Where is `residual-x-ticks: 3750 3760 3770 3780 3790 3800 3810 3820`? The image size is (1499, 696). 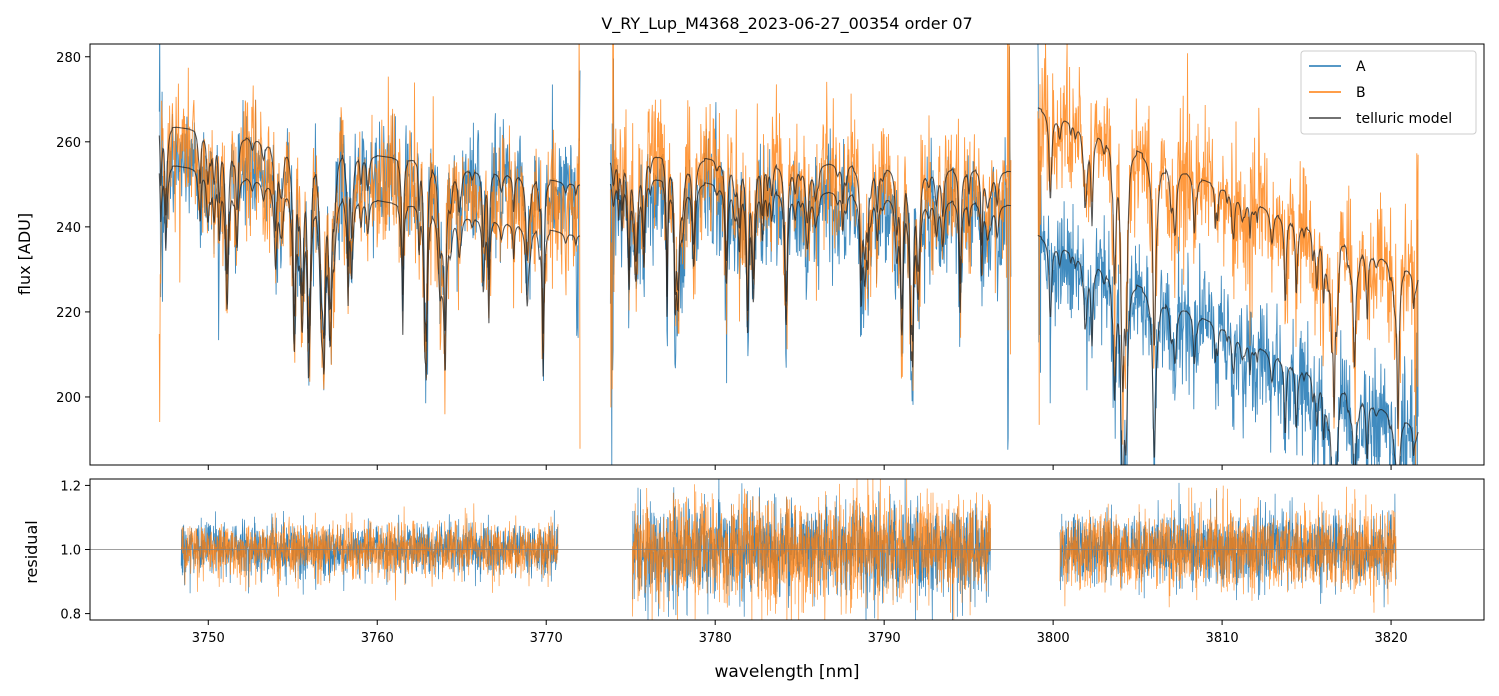 residual-x-ticks: 3750 3760 3770 3780 3790 3800 3810 3820 is located at coordinates (800, 633).